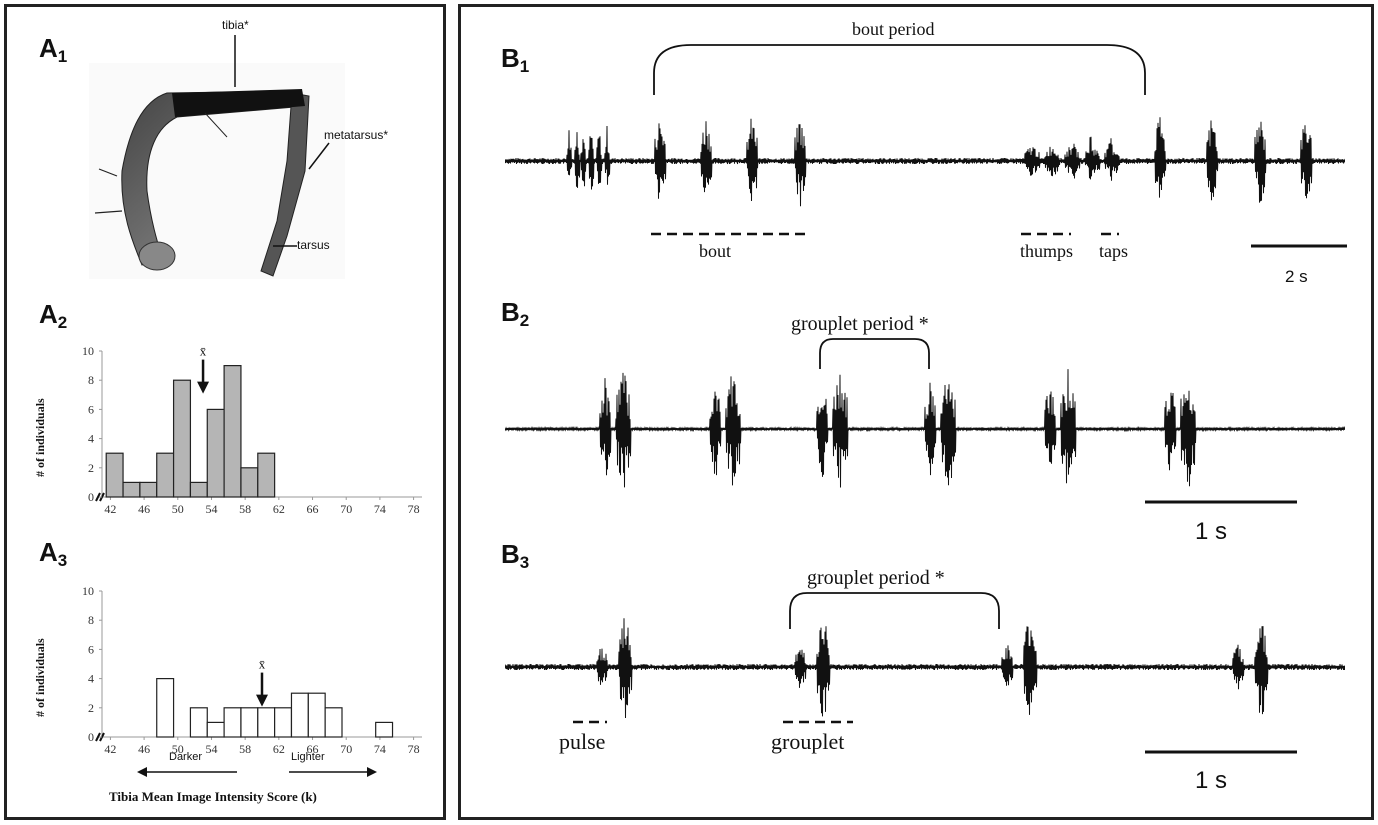 The image size is (1378, 825). What do you see at coordinates (211, 507) in the screenshot?
I see `a2-x-tick-label: 54` at bounding box center [211, 507].